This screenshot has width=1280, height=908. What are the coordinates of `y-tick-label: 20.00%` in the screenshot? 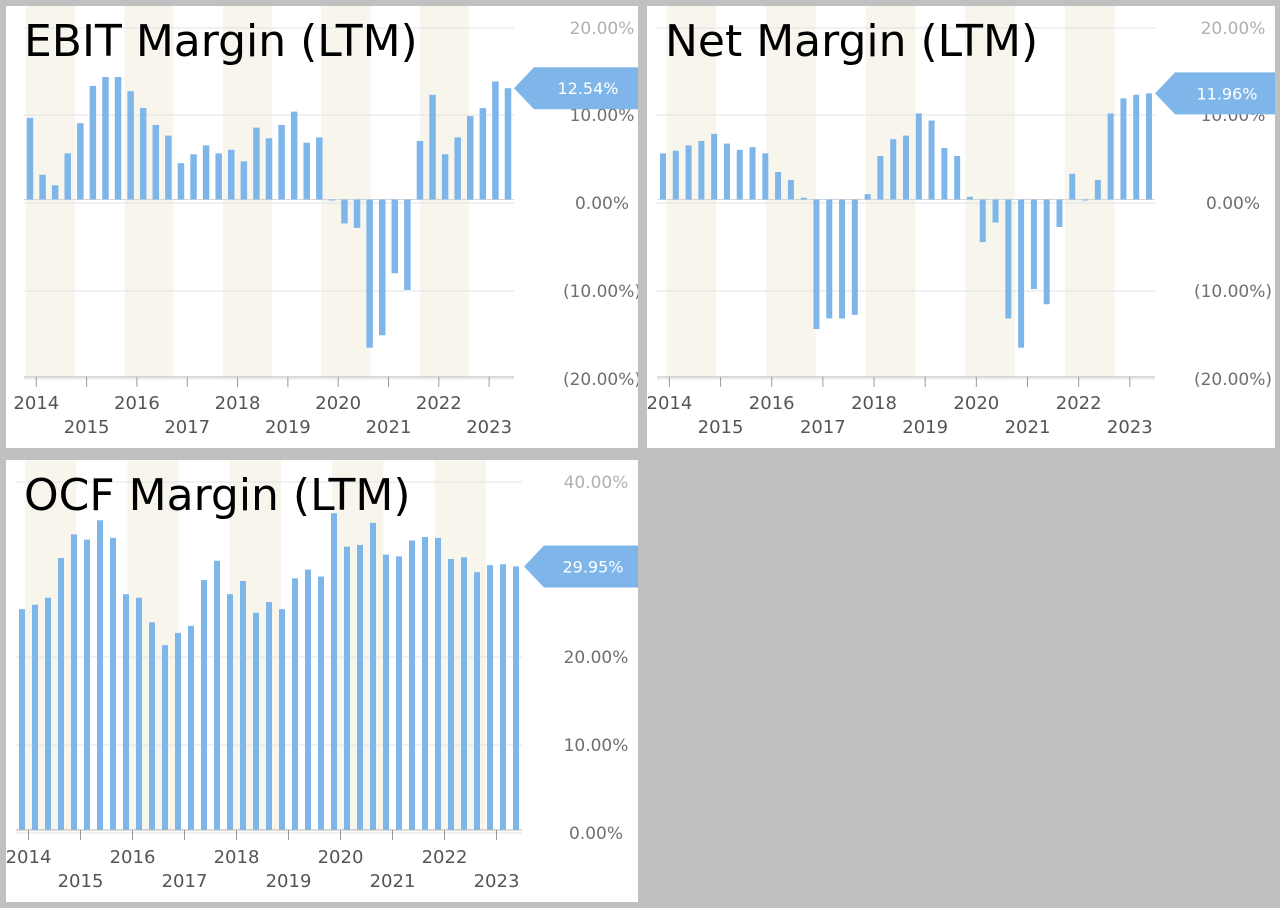 It's located at (596, 658).